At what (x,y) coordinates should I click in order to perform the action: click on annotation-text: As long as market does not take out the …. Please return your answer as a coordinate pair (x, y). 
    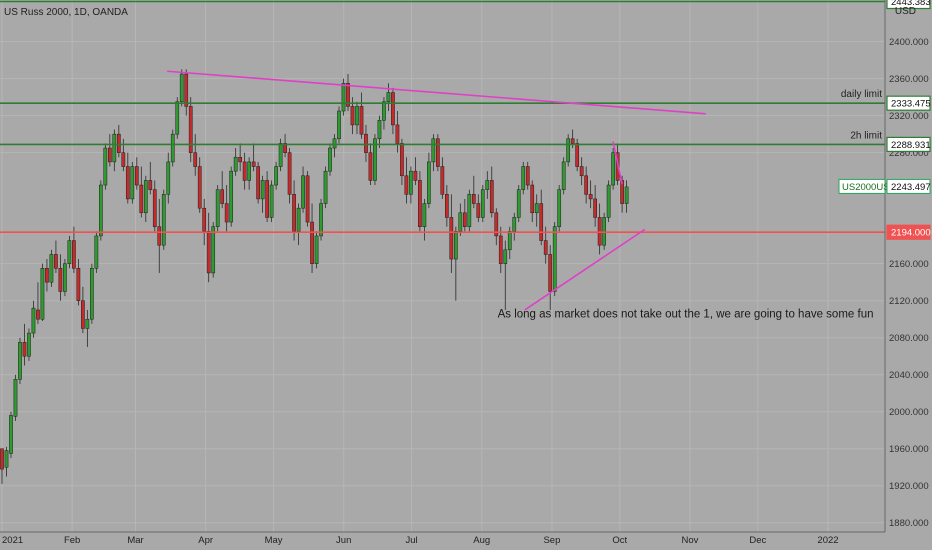
    Looking at the image, I should click on (686, 314).